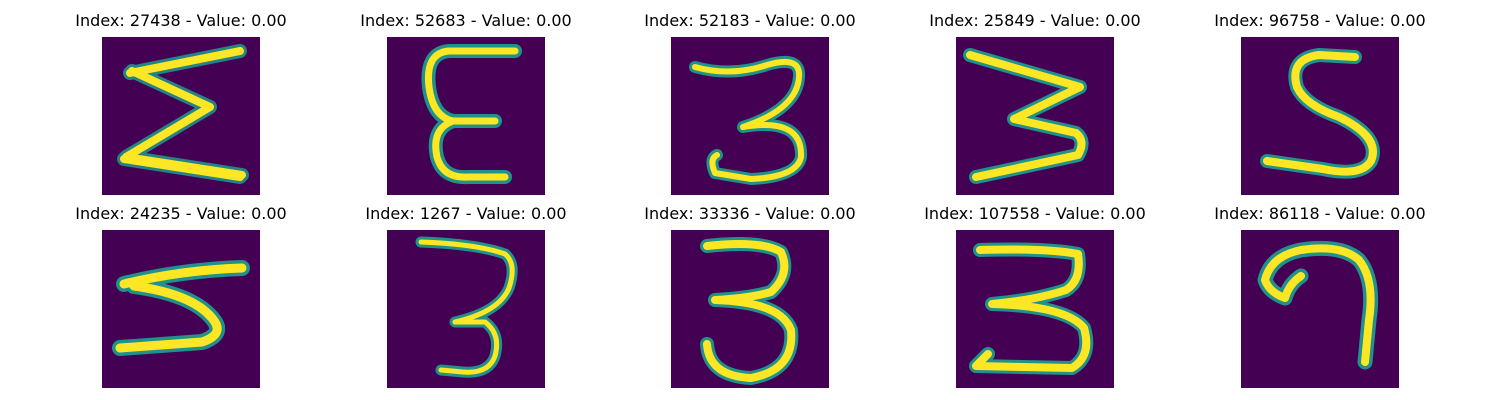 The width and height of the screenshot is (1500, 400). Describe the element at coordinates (466, 213) in the screenshot. I see `panel-title: Index: 1267 - Value: 0.00` at that location.